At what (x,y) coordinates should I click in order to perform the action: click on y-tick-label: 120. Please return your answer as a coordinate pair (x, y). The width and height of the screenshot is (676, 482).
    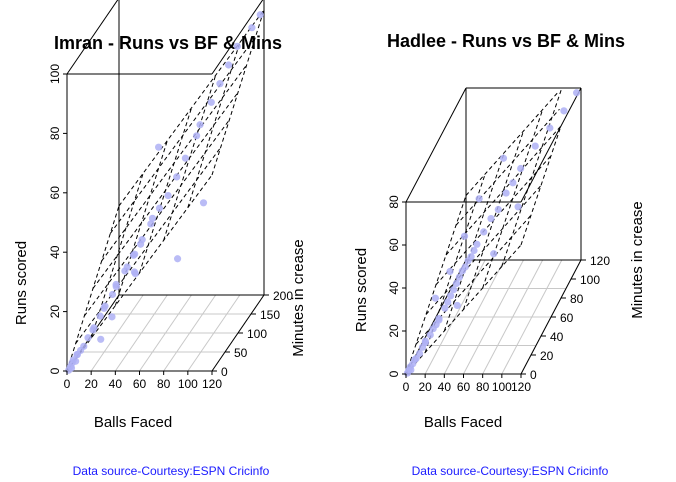
    Looking at the image, I should click on (600, 261).